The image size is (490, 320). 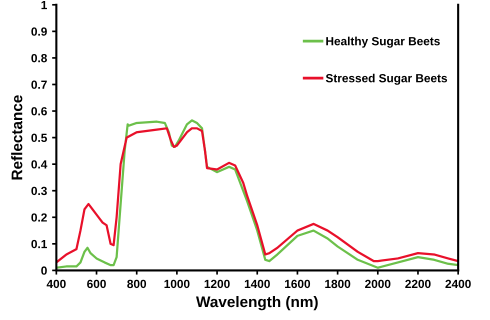 I want to click on x-tick-label: 800, so click(x=136, y=284).